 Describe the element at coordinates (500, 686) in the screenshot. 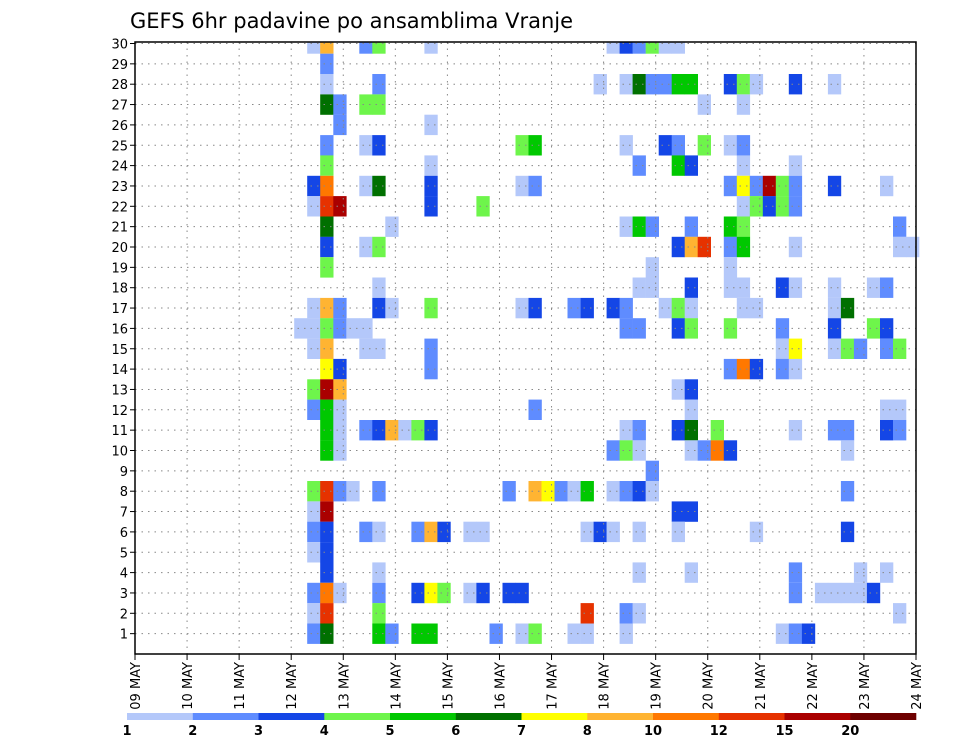

I see `x-tick-label: 16 MAY` at that location.